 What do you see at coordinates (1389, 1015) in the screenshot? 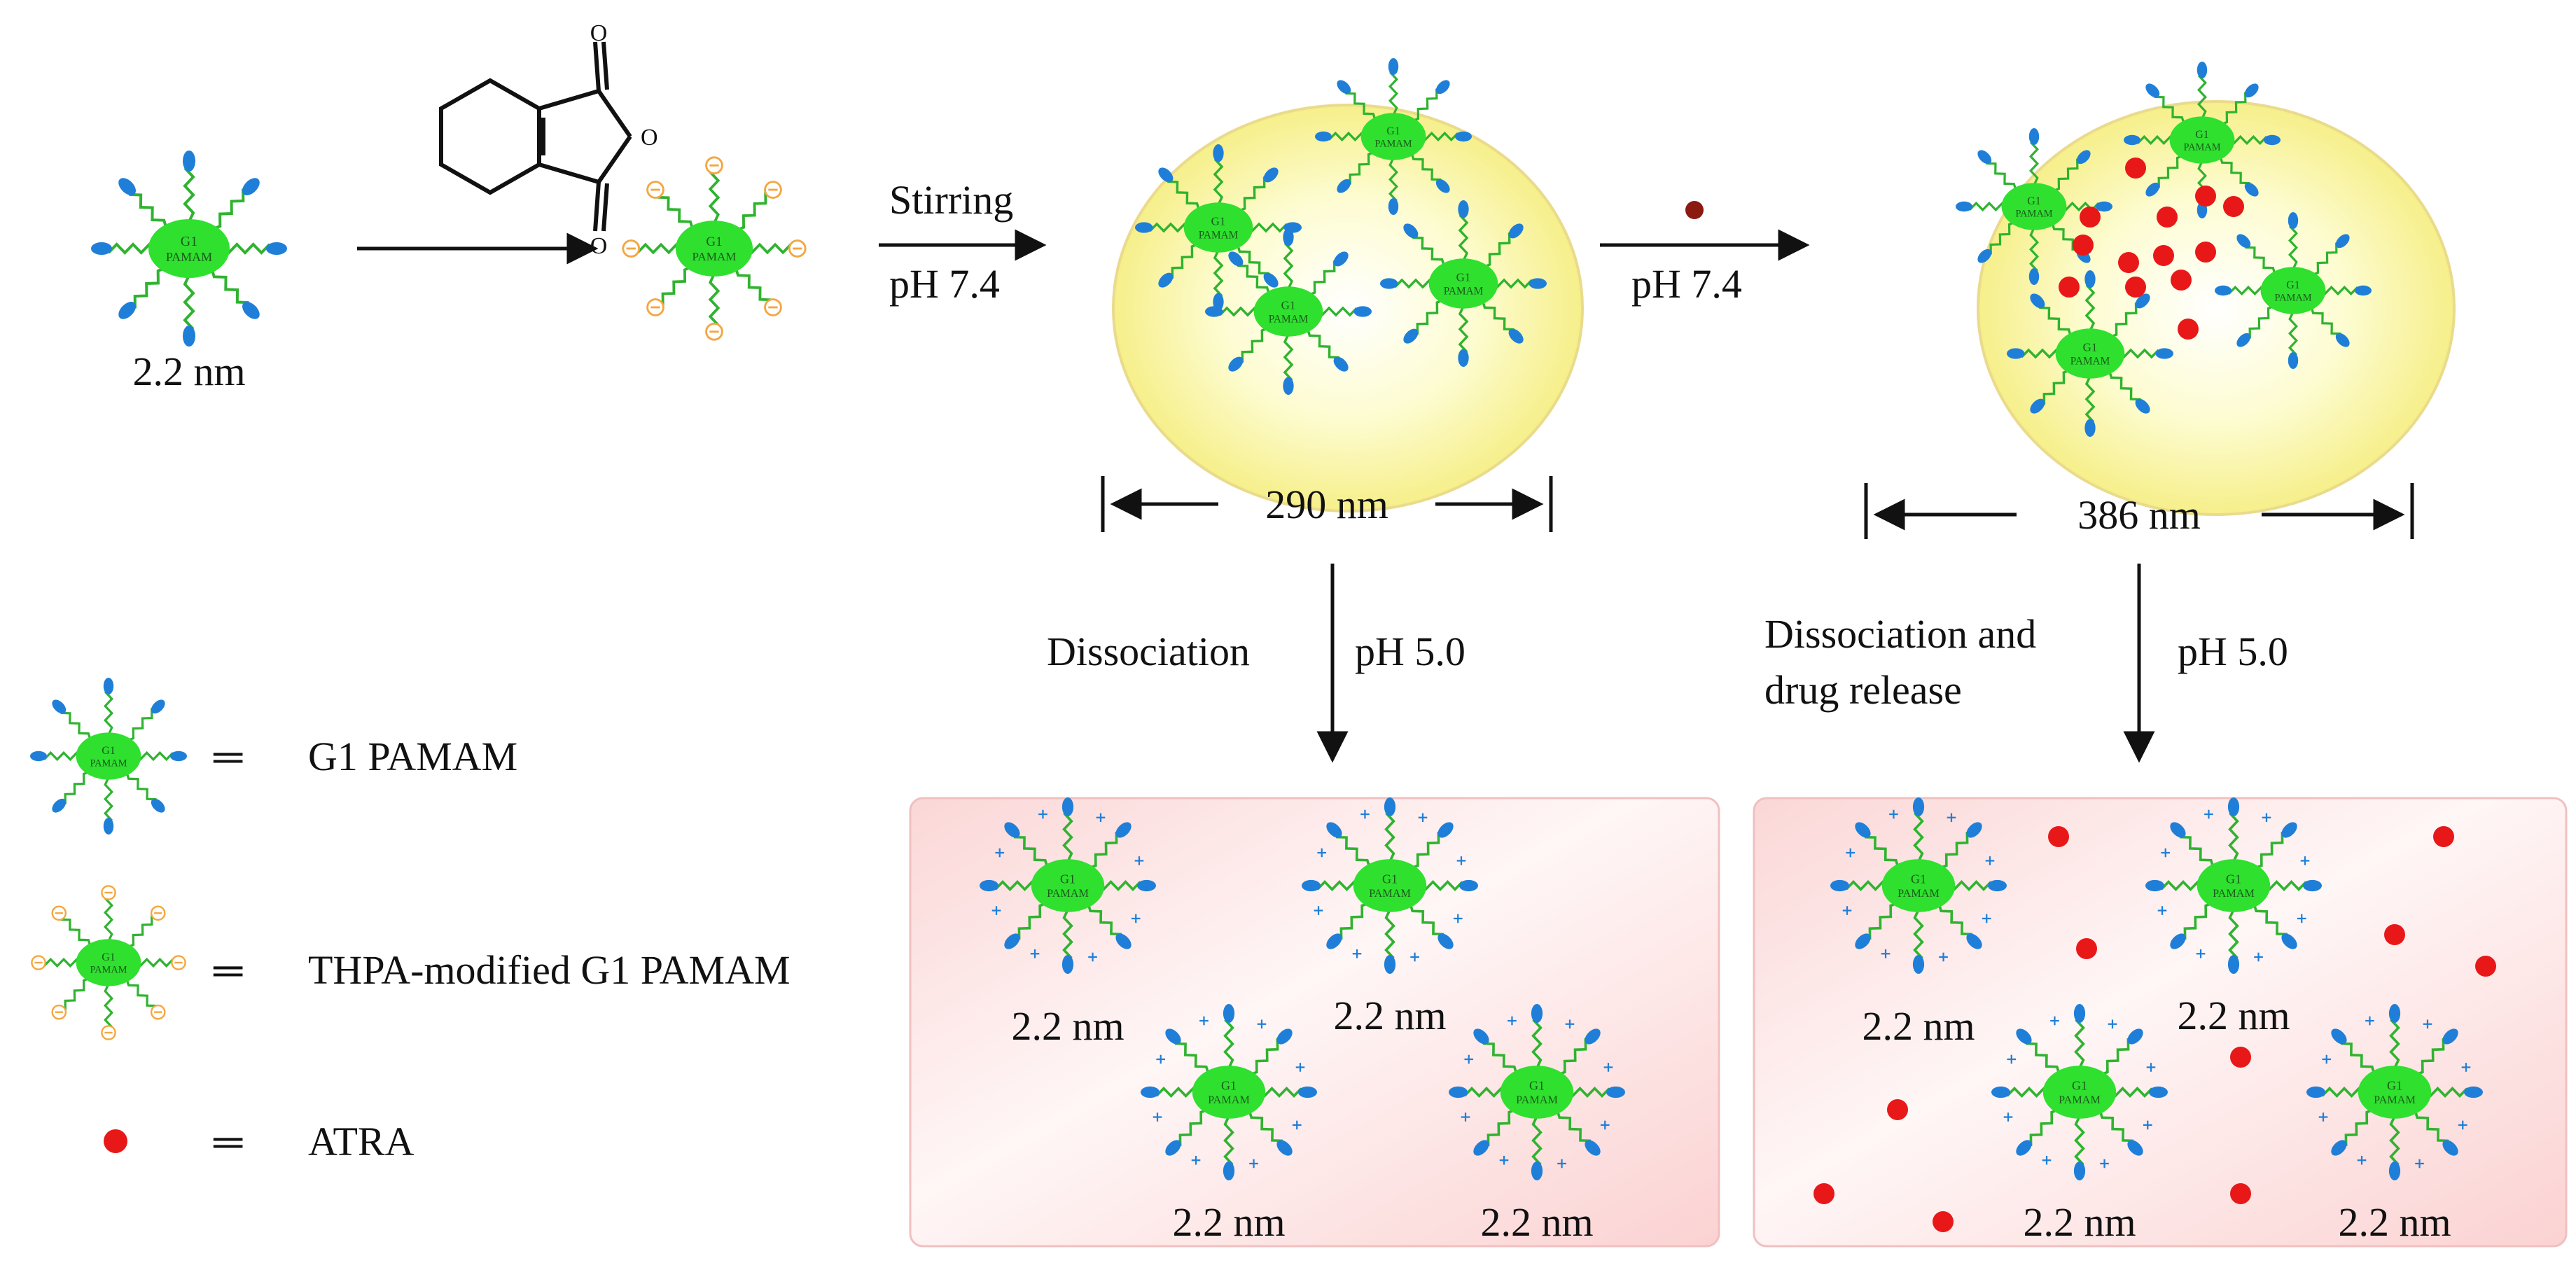
I see `left-size-2: 2.2 nm` at bounding box center [1389, 1015].